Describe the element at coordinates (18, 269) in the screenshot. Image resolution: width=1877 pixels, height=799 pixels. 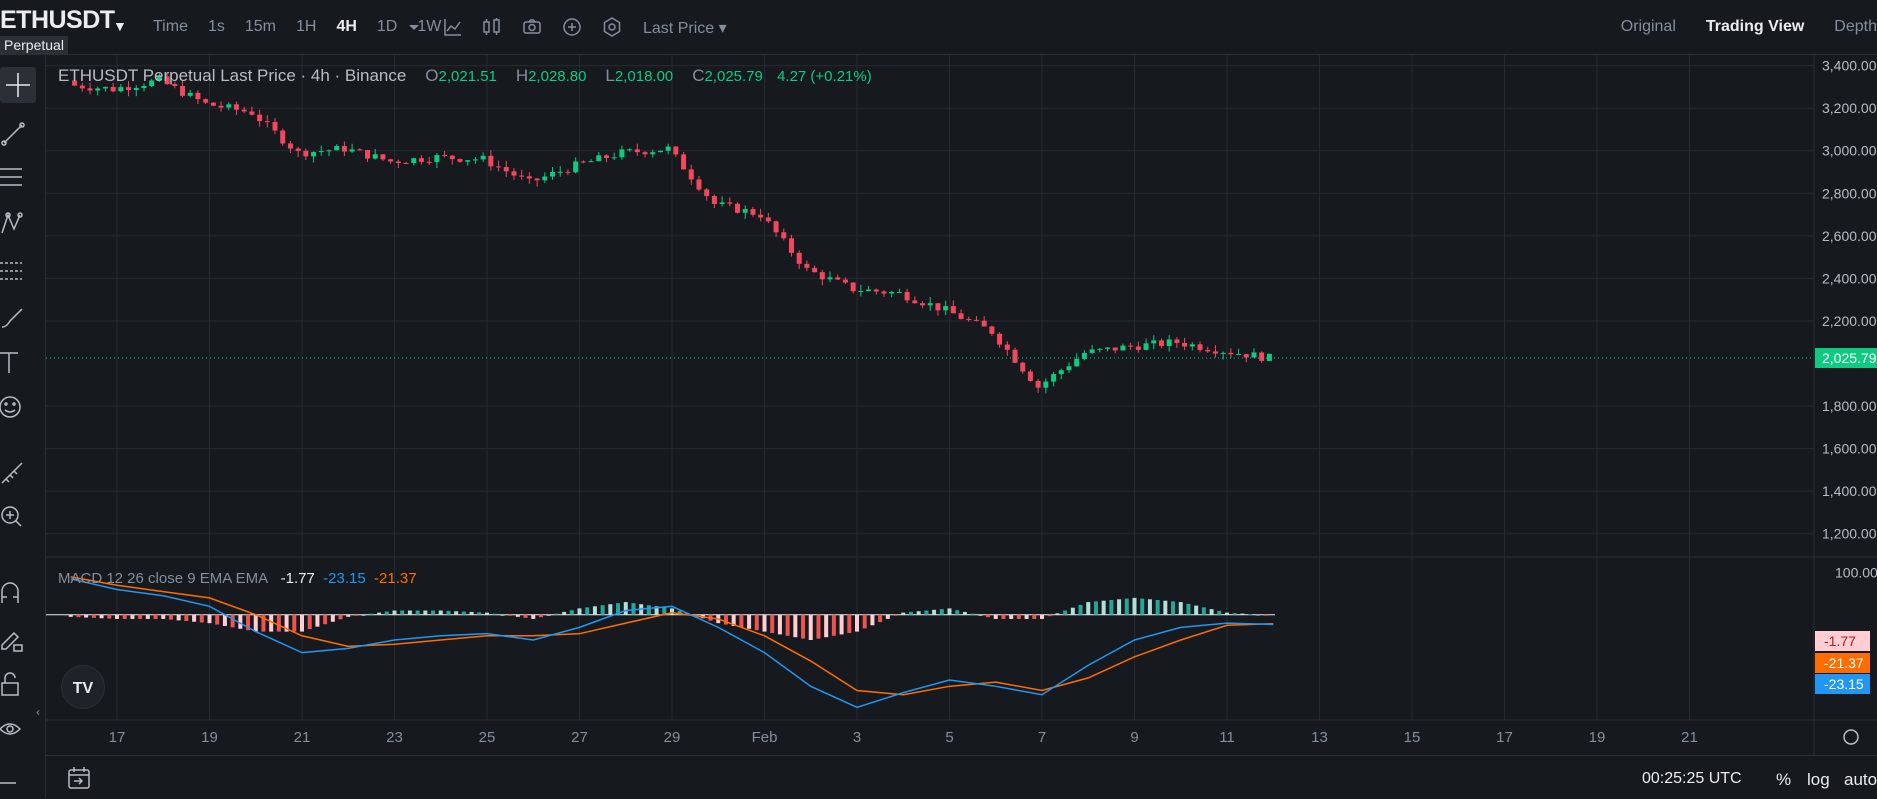
I see `fibonacci-icon` at that location.